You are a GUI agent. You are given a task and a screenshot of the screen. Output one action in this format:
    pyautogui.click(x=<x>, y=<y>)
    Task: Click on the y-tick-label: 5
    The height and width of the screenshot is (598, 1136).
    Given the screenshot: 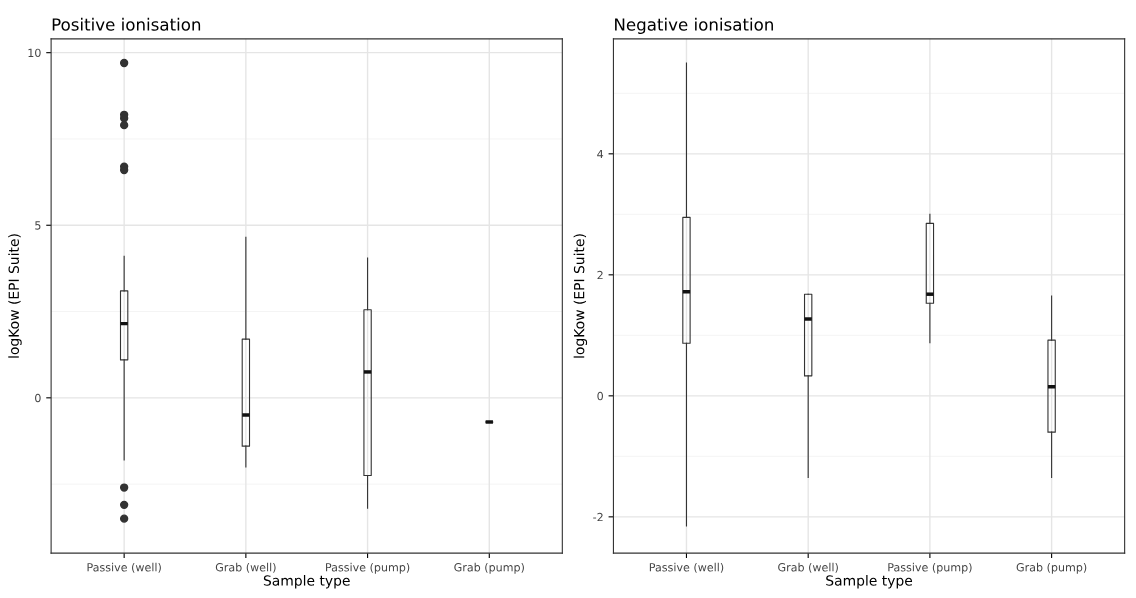 What is the action you would take?
    pyautogui.click(x=38, y=225)
    